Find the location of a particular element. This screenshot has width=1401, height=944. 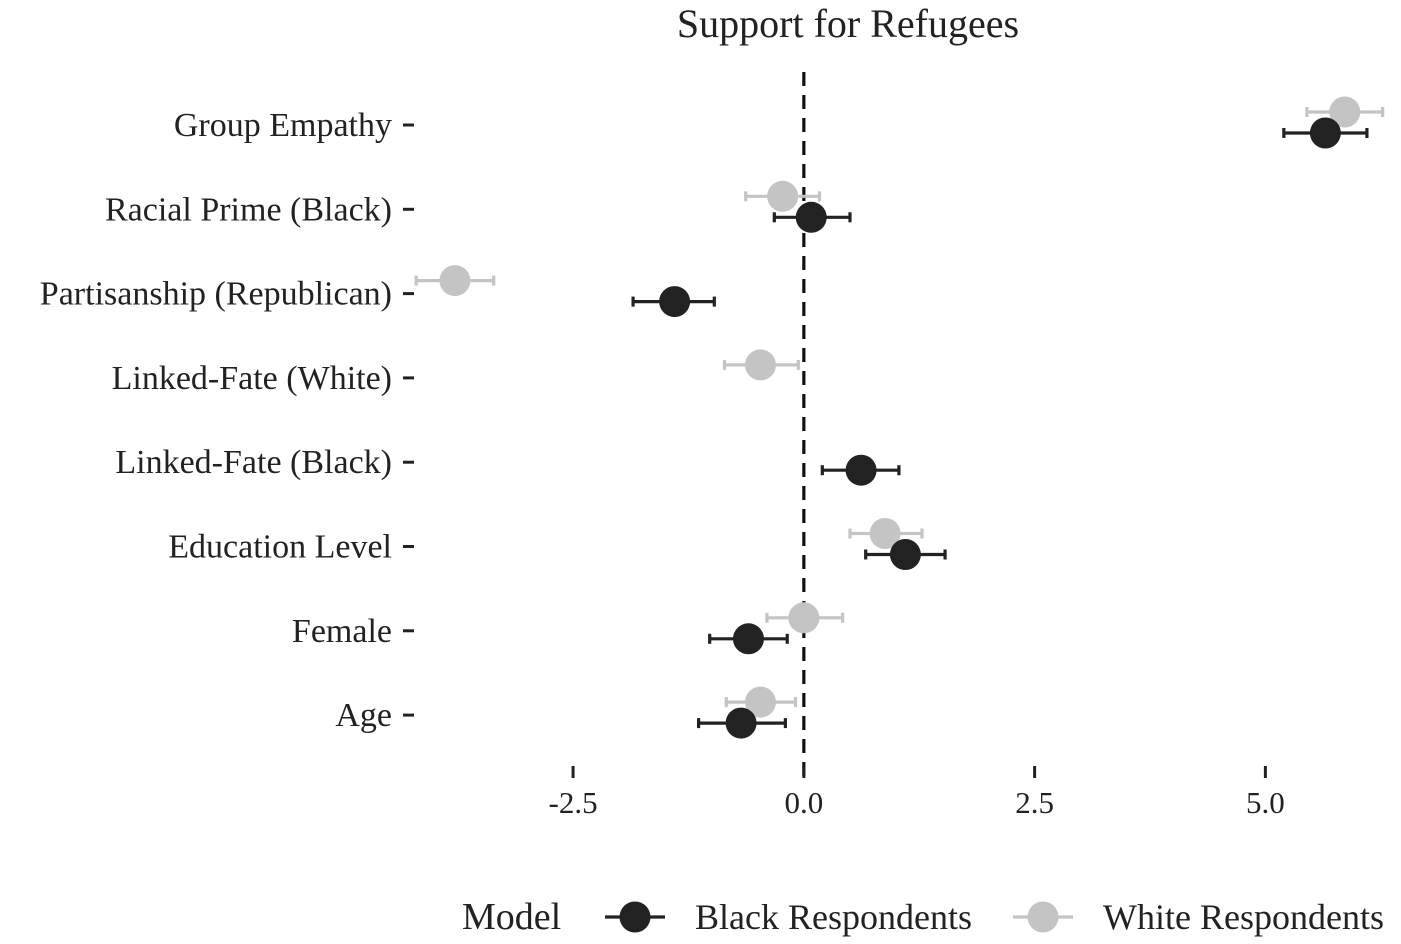

legend: Model Black Respondents White Respondents is located at coordinates (923, 917).